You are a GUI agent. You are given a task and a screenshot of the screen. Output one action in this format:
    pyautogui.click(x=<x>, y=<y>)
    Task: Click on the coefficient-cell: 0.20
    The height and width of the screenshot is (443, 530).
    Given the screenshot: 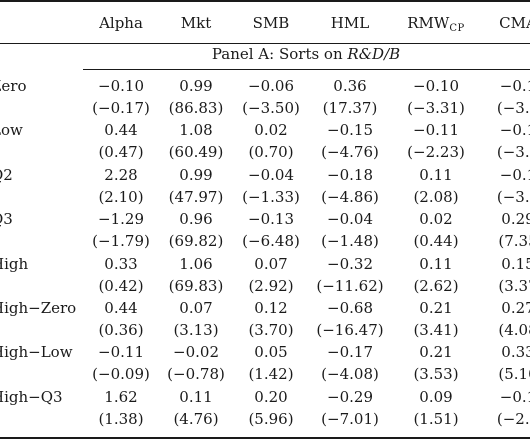 What is the action you would take?
    pyautogui.click(x=271, y=396)
    